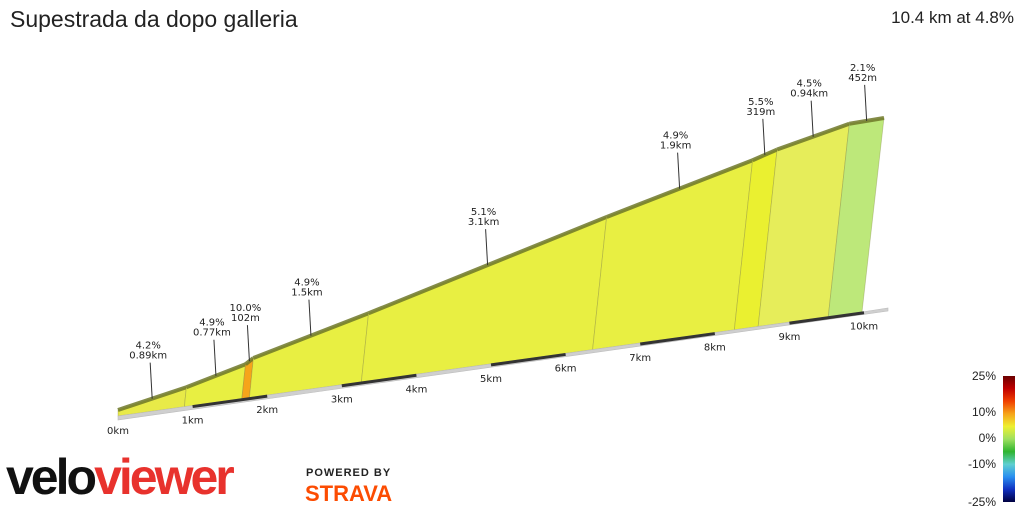 The image size is (1024, 512). Describe the element at coordinates (349, 473) in the screenshot. I see `powered-by-label: POWERED BY` at that location.